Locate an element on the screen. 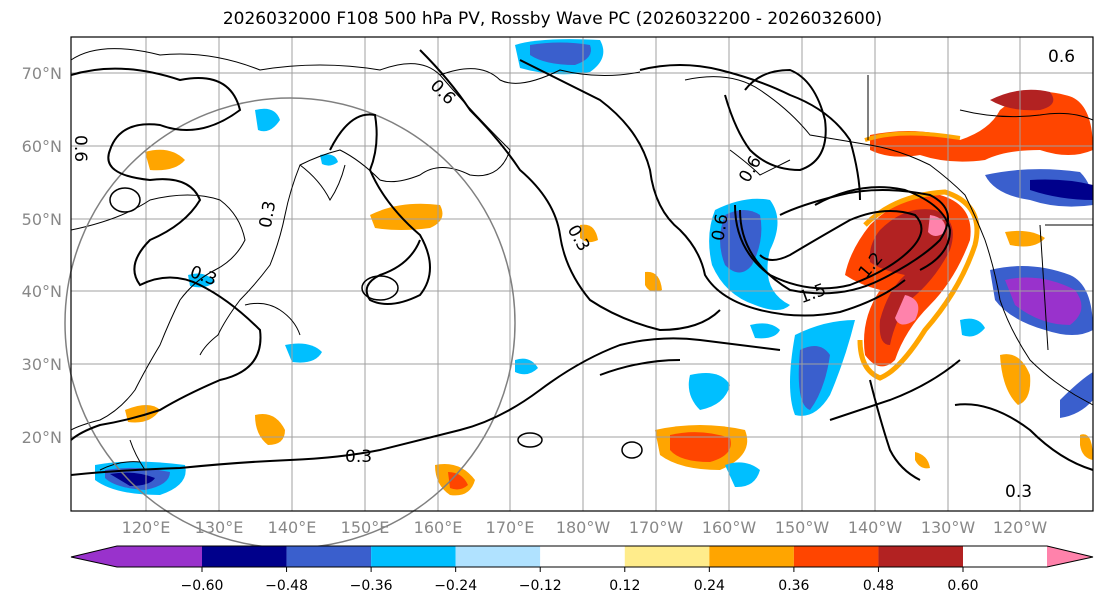  lon-label: 120°W is located at coordinates (1020, 527).